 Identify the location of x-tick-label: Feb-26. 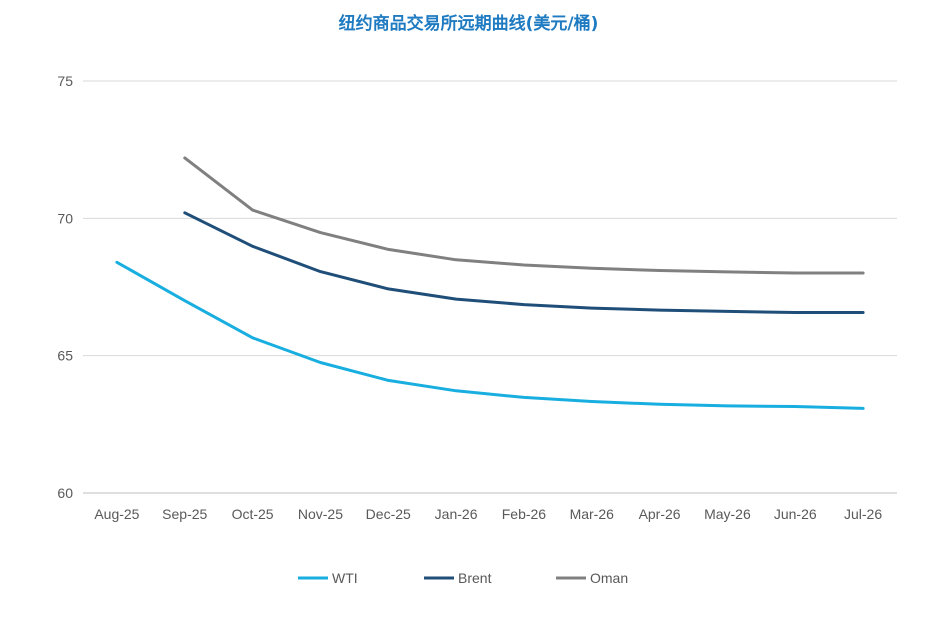
(524, 514).